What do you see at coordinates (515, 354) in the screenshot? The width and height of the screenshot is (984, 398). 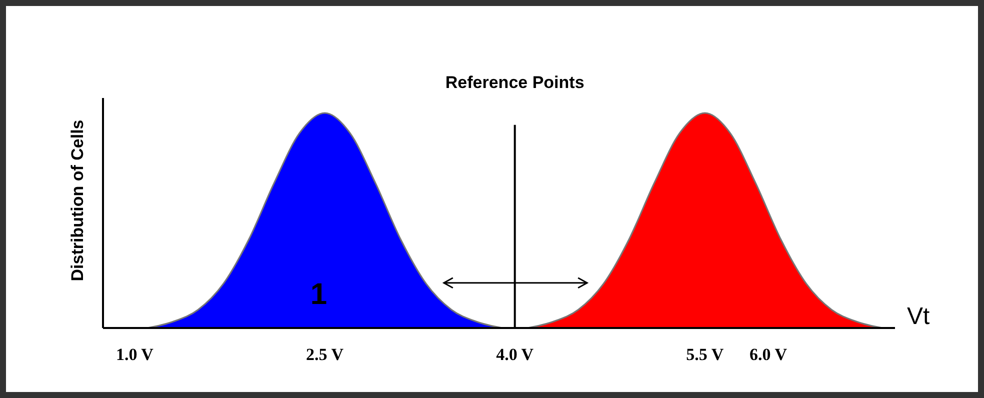 I see `x-tick-label: 4.0 V` at bounding box center [515, 354].